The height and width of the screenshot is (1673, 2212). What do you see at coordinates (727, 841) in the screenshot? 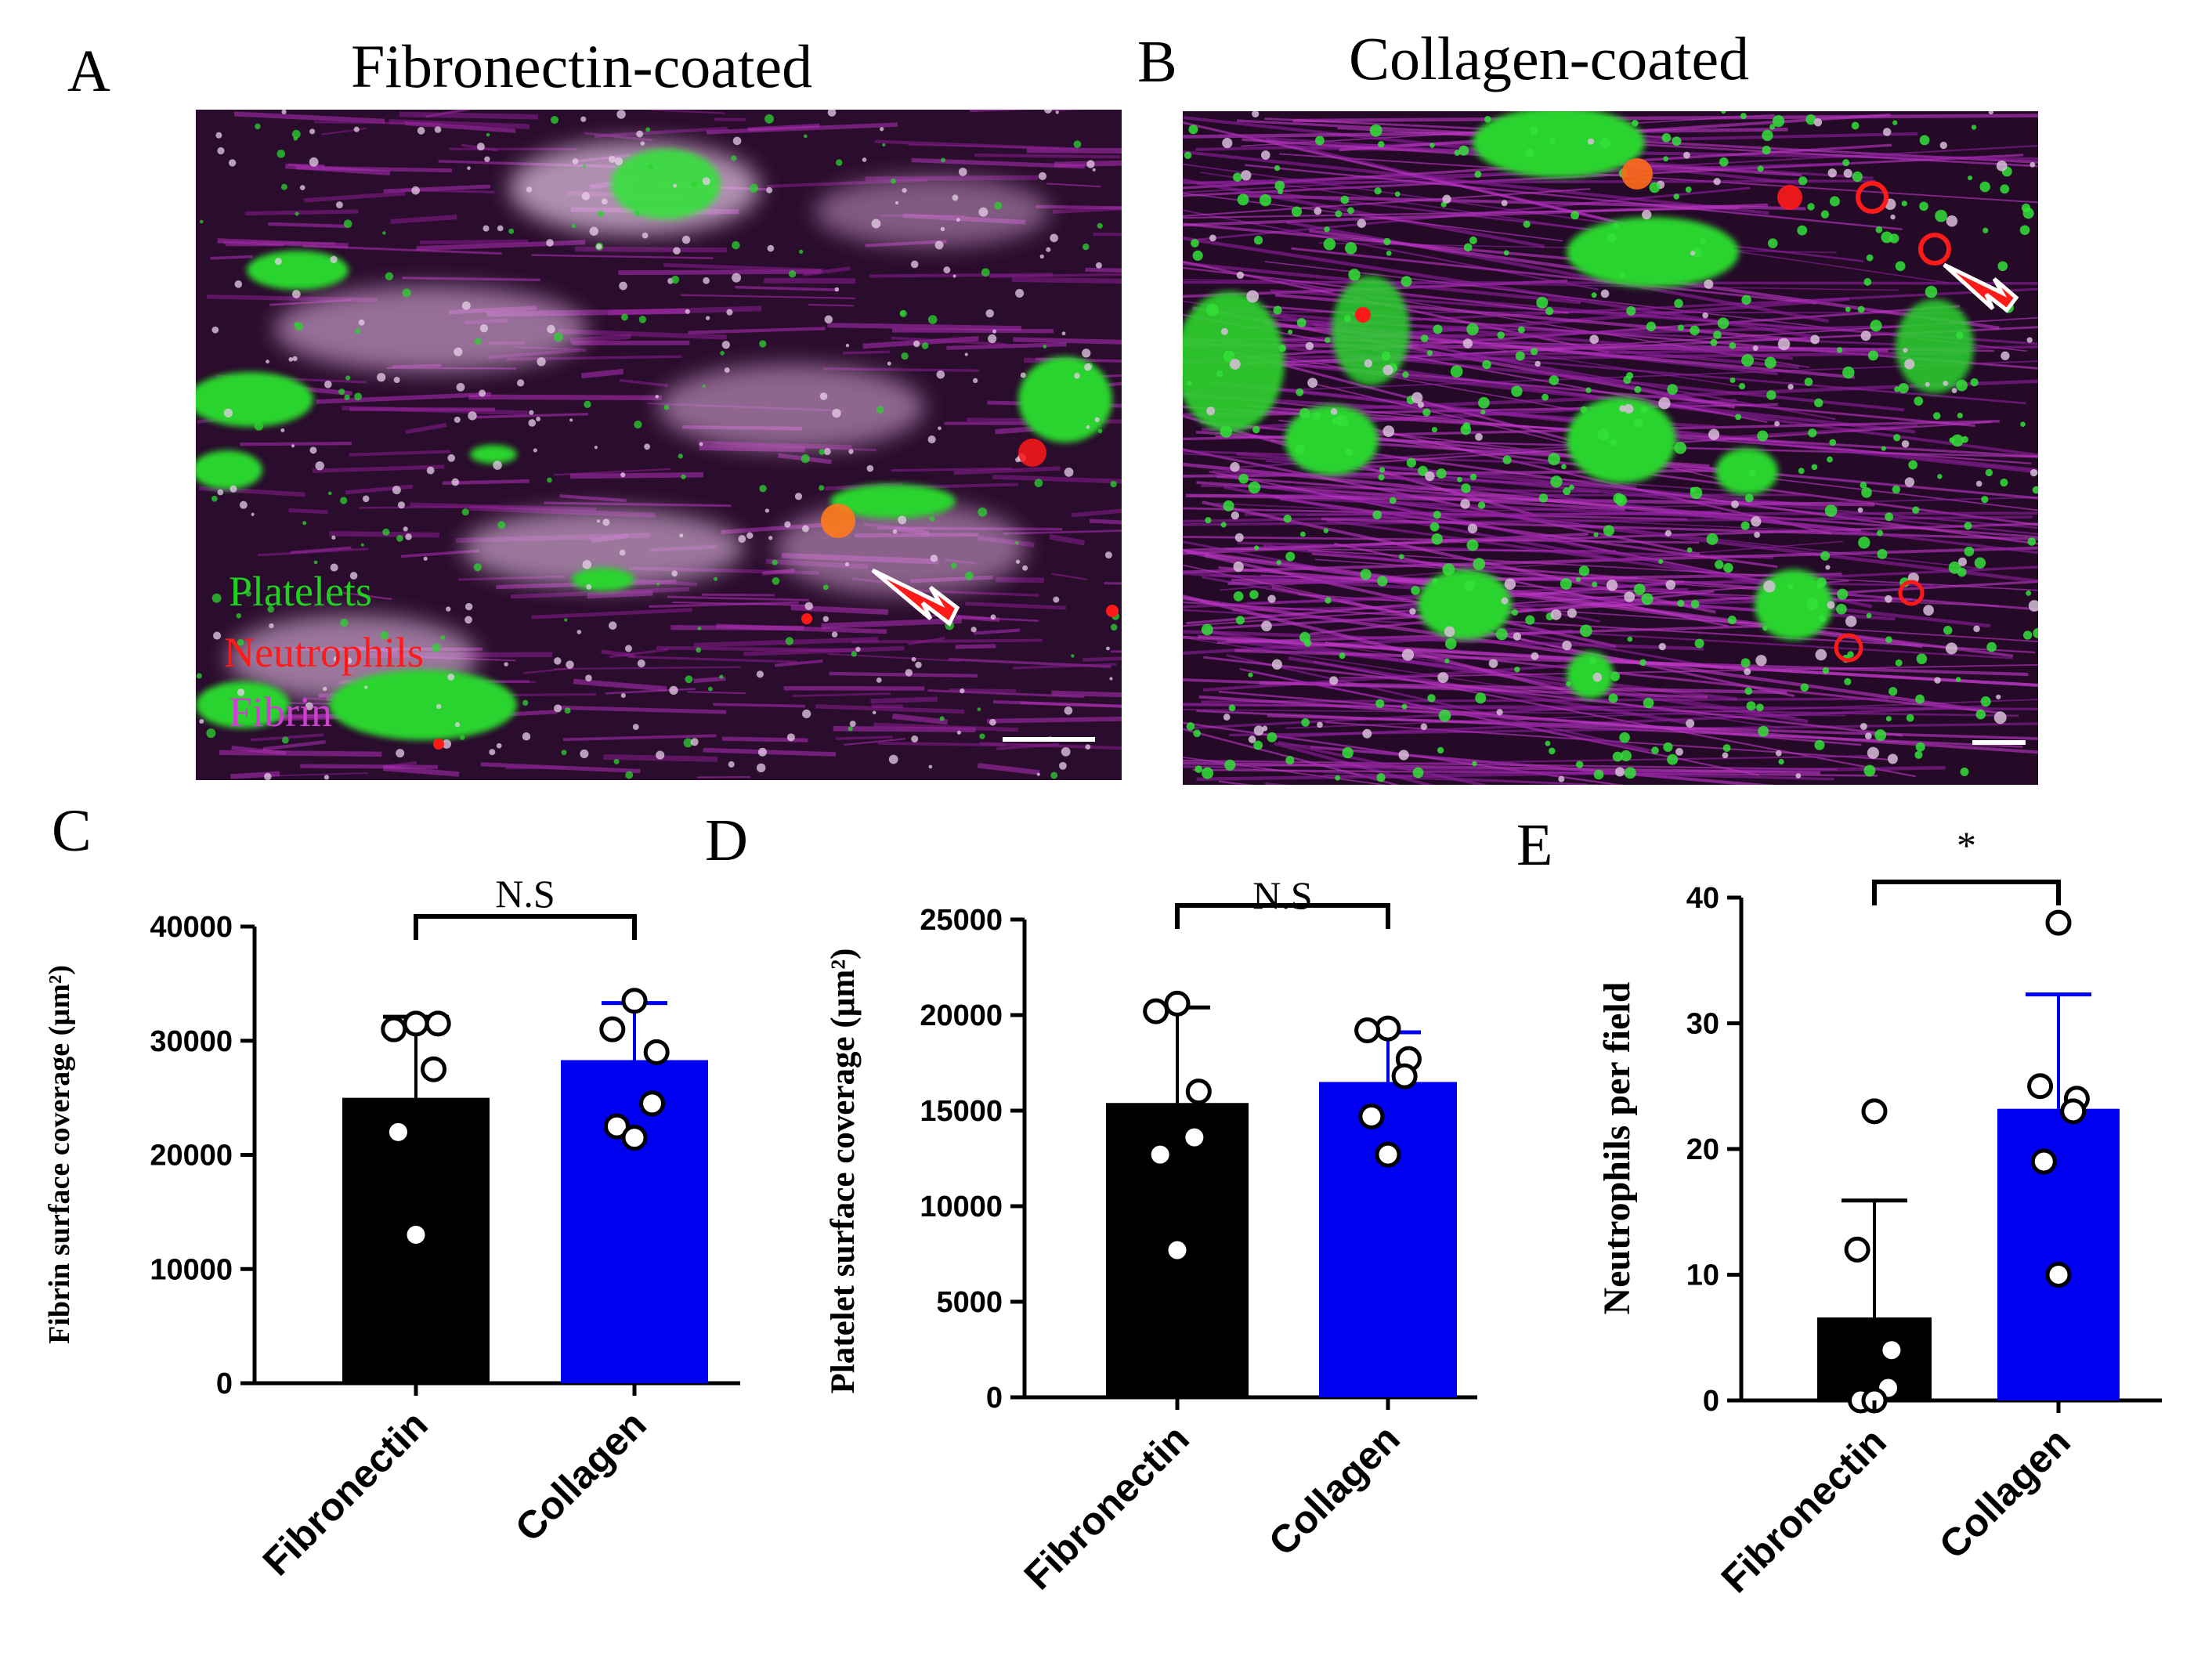
I see `panel-label-d: D` at bounding box center [727, 841].